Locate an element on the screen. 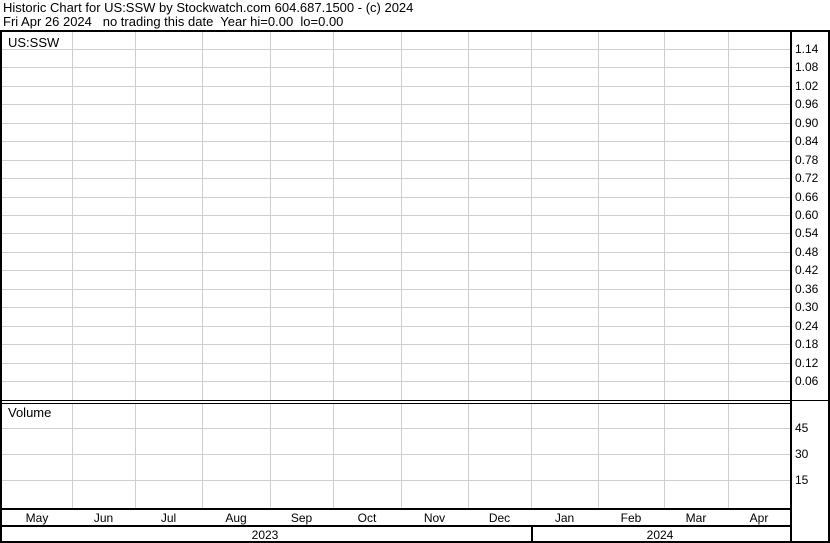 This screenshot has height=543, width=830. price-tick-label: 0.96 is located at coordinates (807, 104).